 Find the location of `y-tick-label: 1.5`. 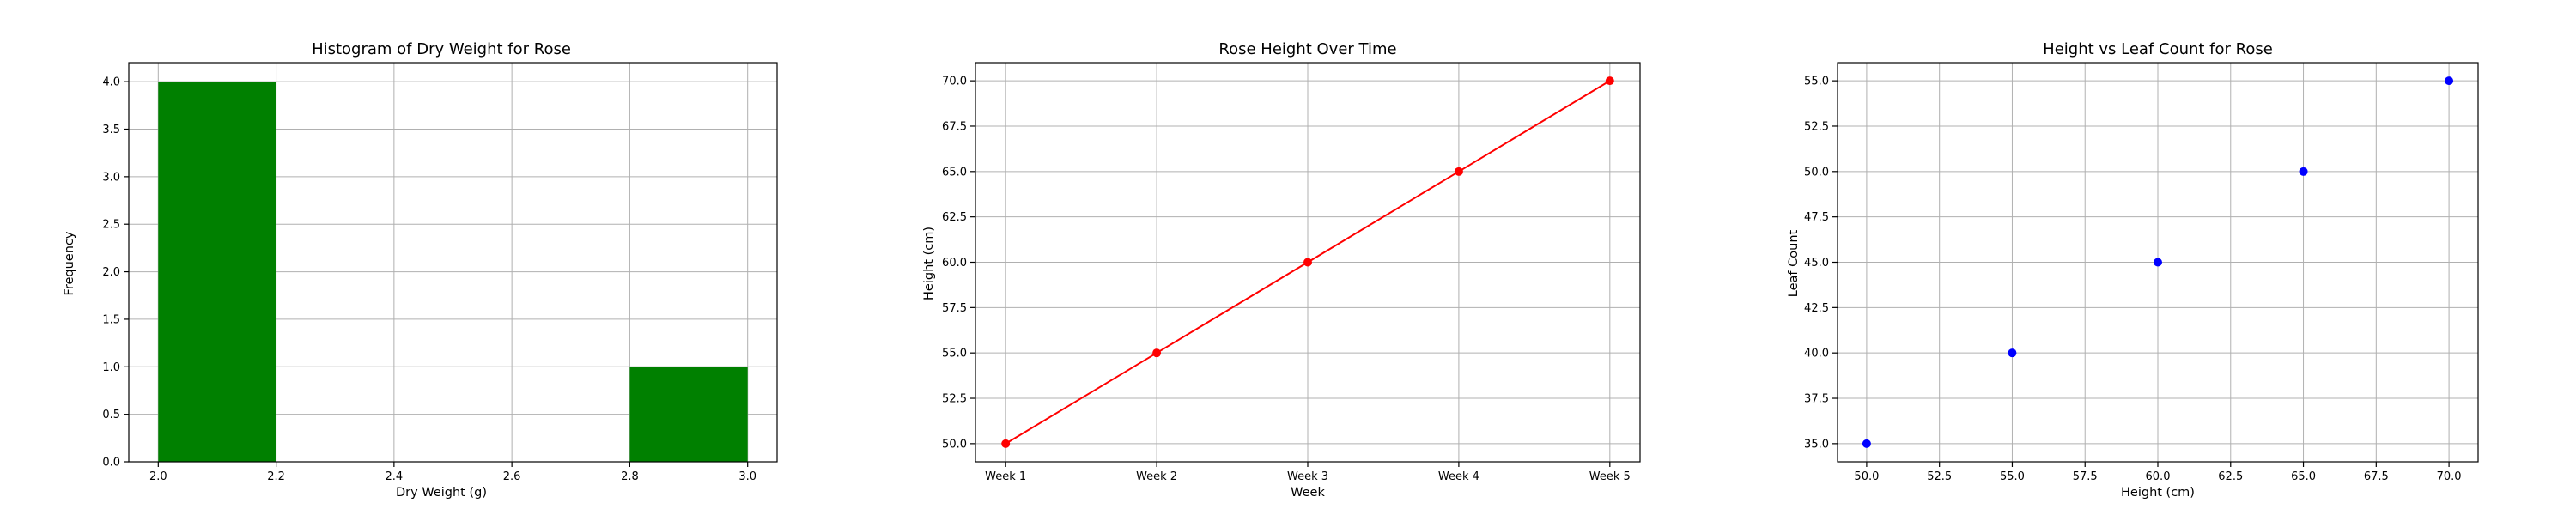

y-tick-label: 1.5 is located at coordinates (111, 319).